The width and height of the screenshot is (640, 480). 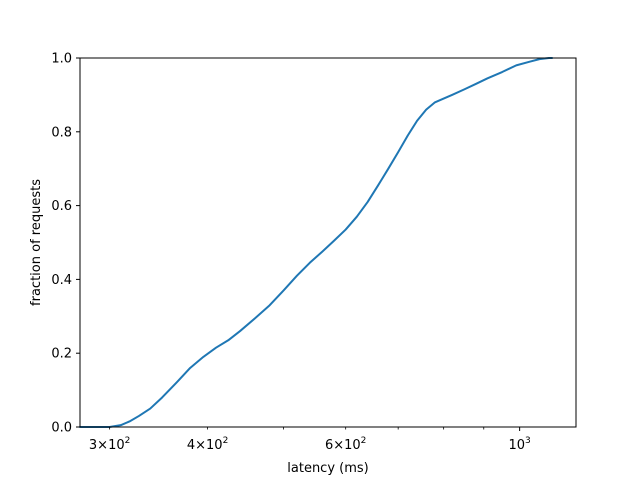 What do you see at coordinates (61, 132) in the screenshot?
I see `y-tick-label-4: 0.8` at bounding box center [61, 132].